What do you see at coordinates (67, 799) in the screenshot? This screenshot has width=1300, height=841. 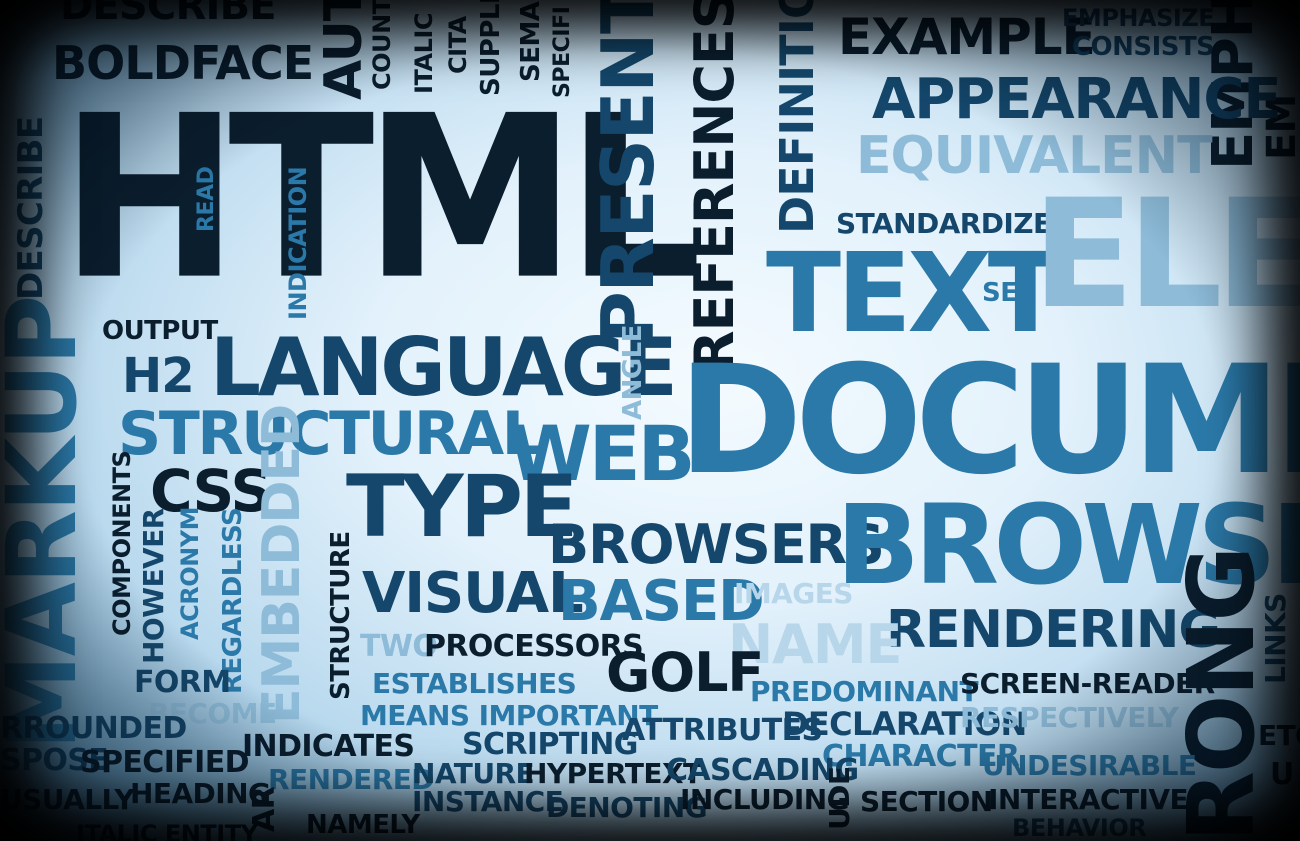 I see `word-usually: USUALLY` at bounding box center [67, 799].